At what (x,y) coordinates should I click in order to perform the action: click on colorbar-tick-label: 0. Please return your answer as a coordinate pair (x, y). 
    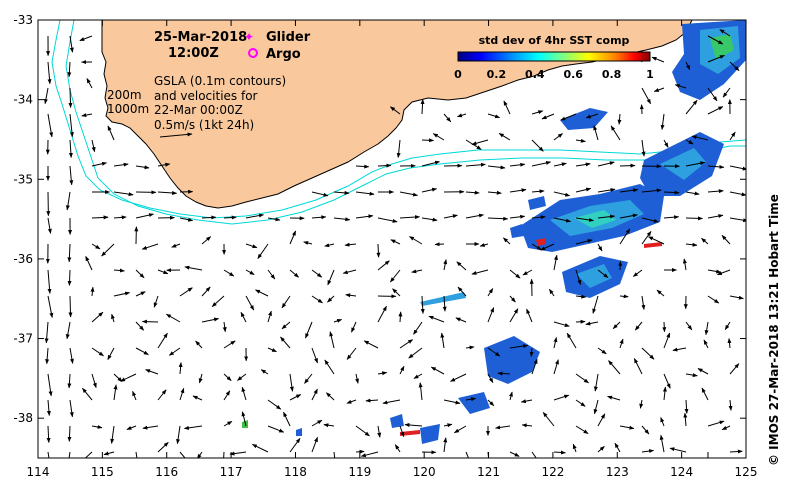
    Looking at the image, I should click on (458, 74).